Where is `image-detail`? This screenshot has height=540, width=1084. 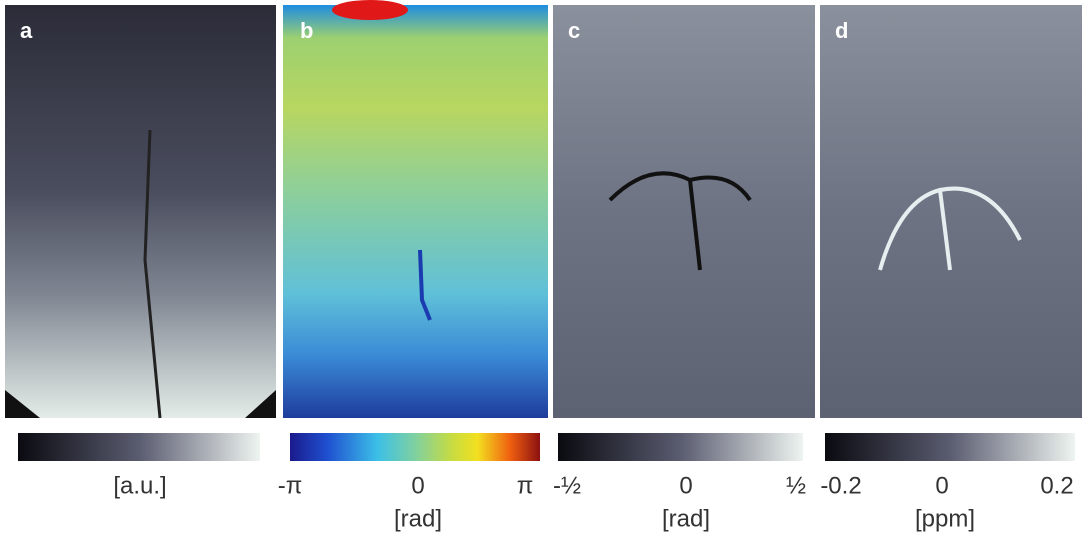
image-detail is located at coordinates (370, 10).